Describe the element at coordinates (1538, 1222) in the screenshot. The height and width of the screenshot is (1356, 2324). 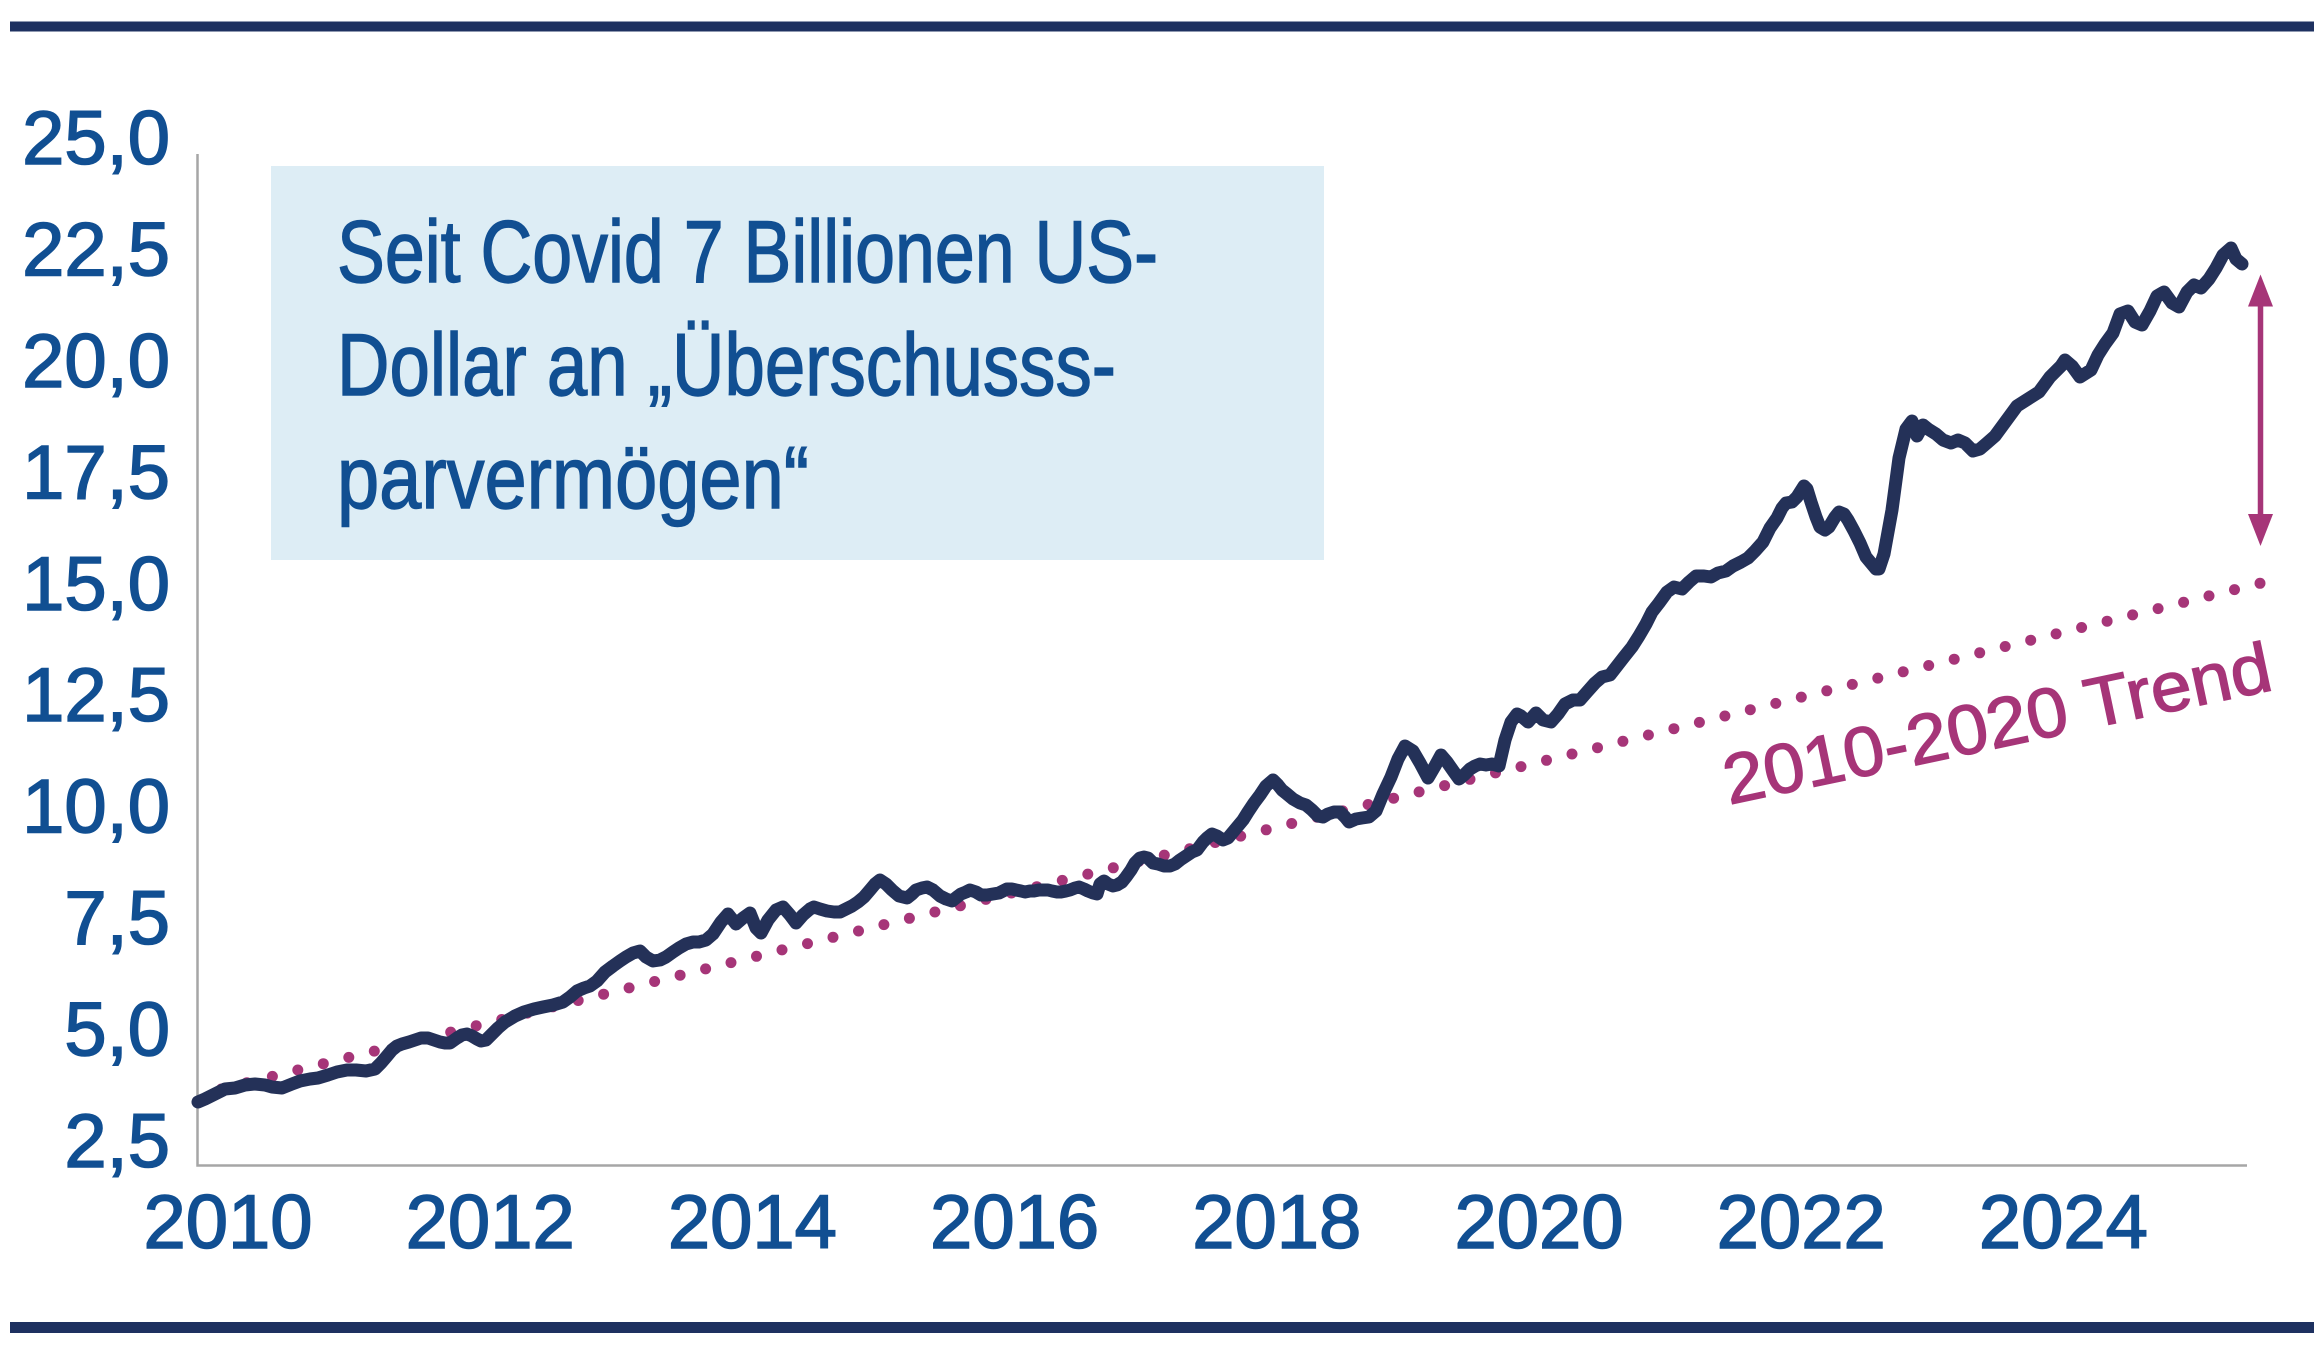
I see `svg-text: 2020` at that location.